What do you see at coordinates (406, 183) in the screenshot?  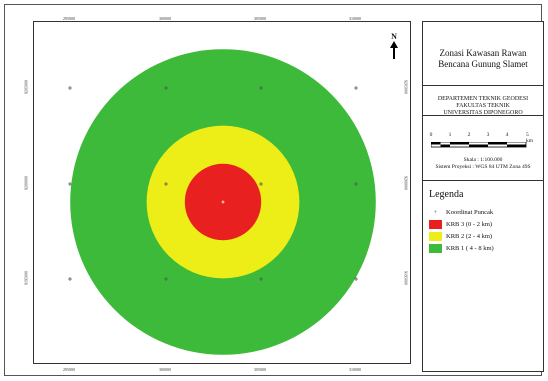 I see `tick-y-right-2: 9200000` at bounding box center [406, 183].